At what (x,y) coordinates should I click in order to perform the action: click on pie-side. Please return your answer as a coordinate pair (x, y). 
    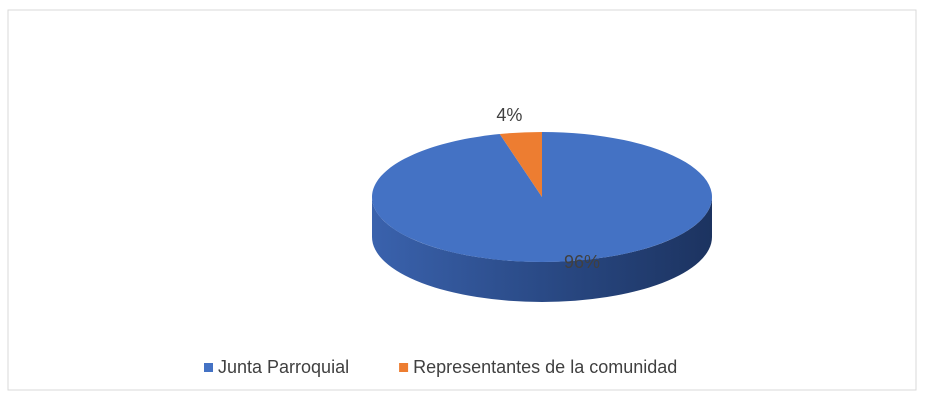
    Looking at the image, I should click on (542, 249).